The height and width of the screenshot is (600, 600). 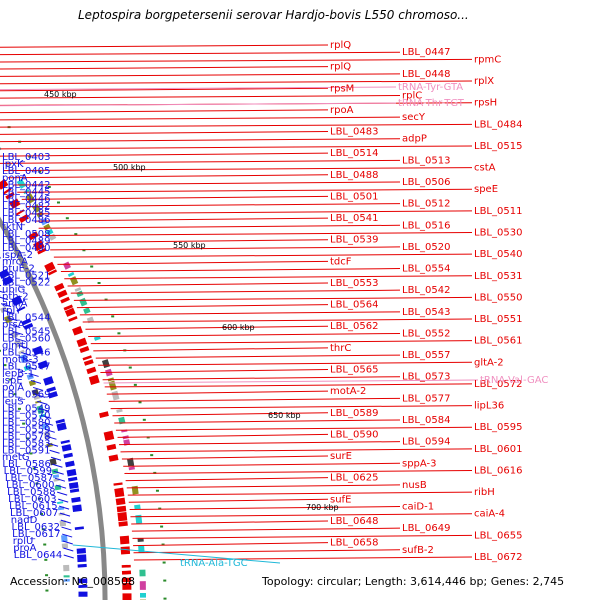 What do you see at coordinates (484, 81) in the screenshot?
I see `gene-label: rplX` at bounding box center [484, 81].